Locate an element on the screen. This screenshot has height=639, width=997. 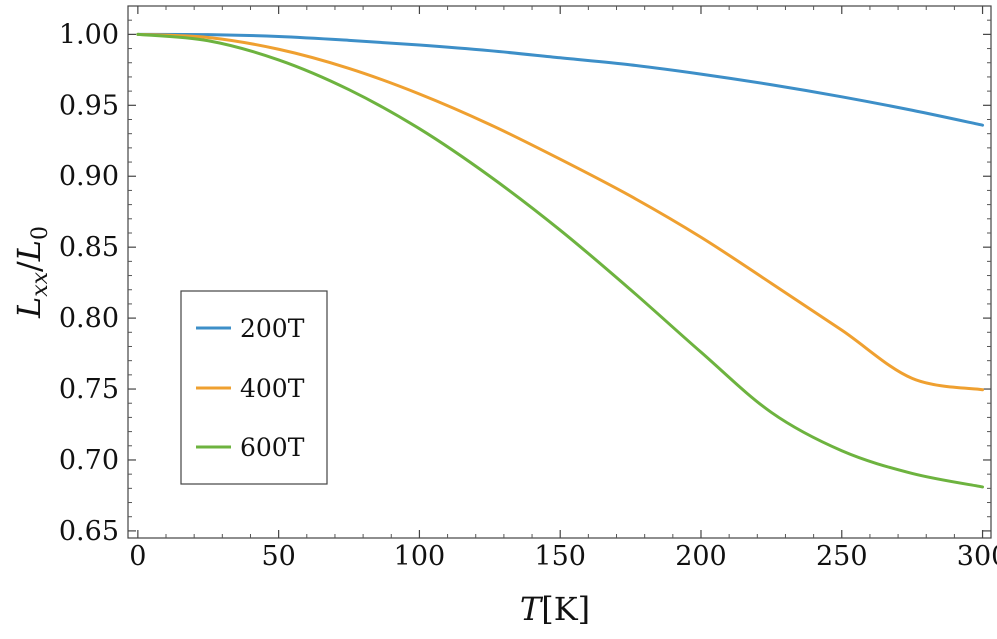
y-tick-label: 0.90 is located at coordinates (89, 176).